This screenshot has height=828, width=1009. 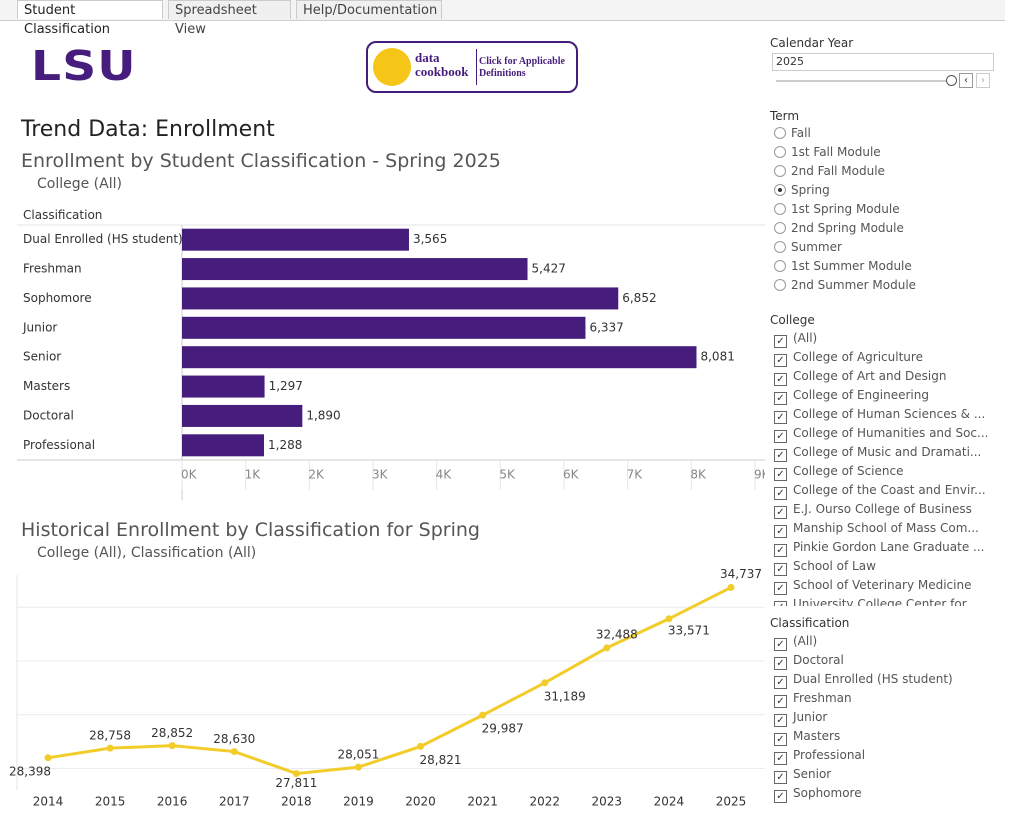 What do you see at coordinates (819, 755) in the screenshot?
I see `checkbox-option: ✓ Professional` at bounding box center [819, 755].